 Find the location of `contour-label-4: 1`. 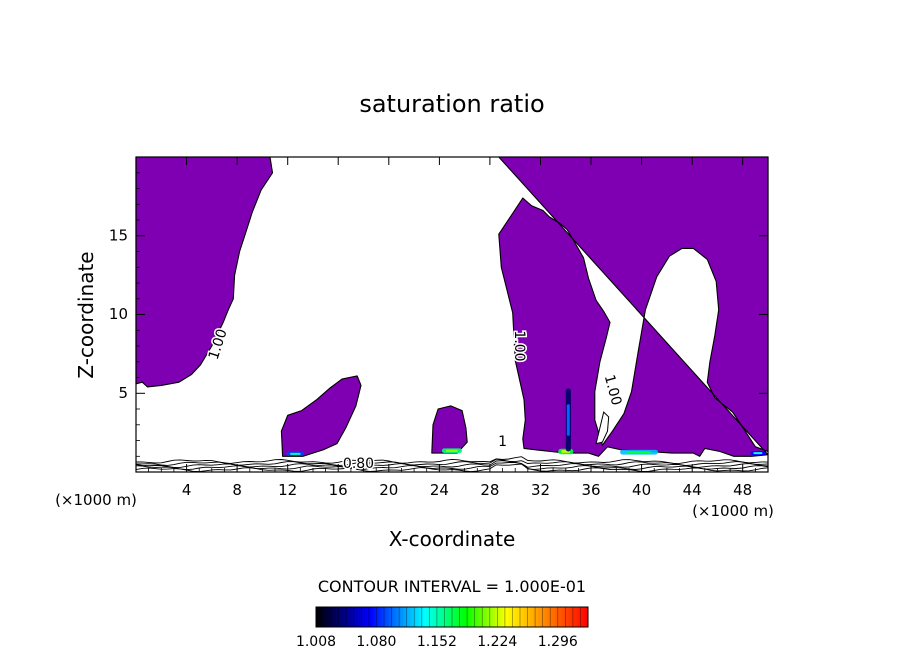

contour-label-4: 1 is located at coordinates (502, 442).